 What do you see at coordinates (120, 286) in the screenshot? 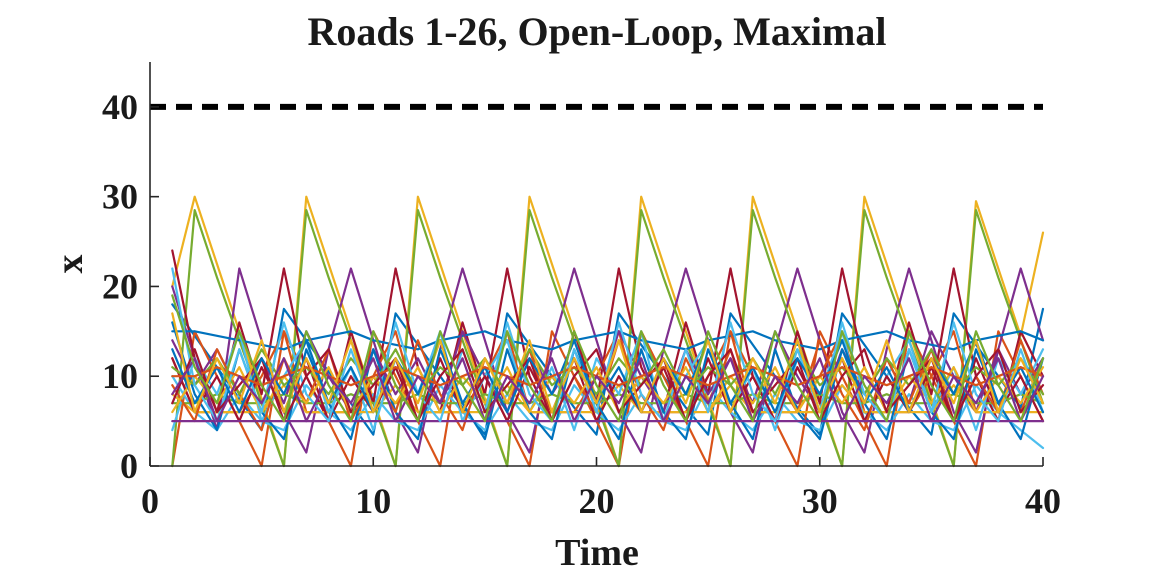
I see `y-tick-label-20: 20` at bounding box center [120, 286].